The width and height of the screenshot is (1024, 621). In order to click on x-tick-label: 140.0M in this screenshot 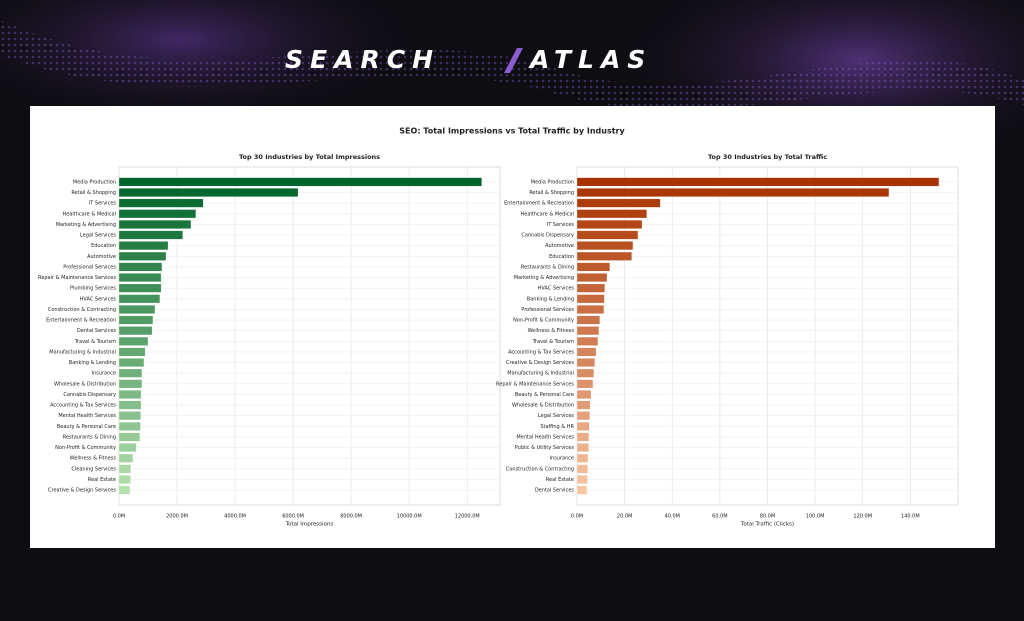, I will do `click(910, 517)`.